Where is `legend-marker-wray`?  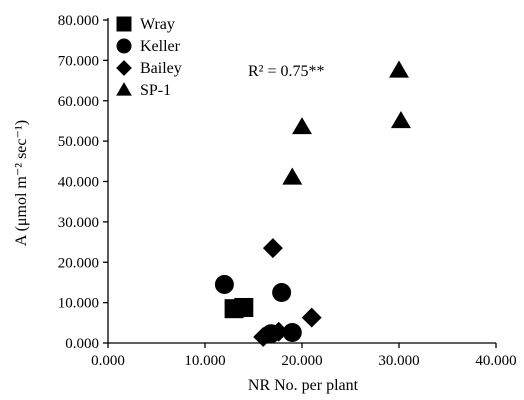 legend-marker-wray is located at coordinates (124, 24).